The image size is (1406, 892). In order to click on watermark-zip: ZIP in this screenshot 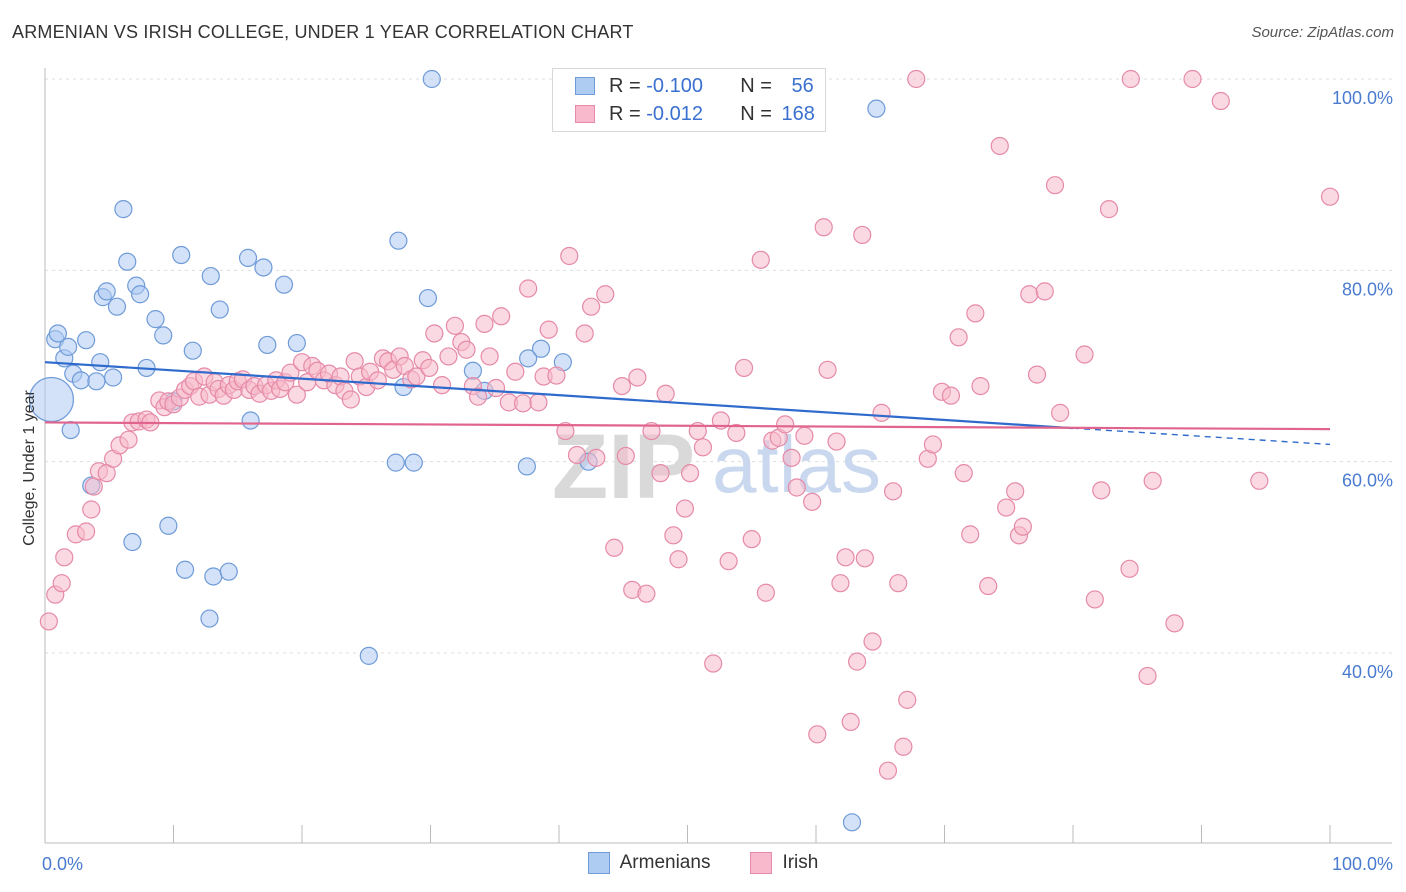, I will do `click(623, 467)`.